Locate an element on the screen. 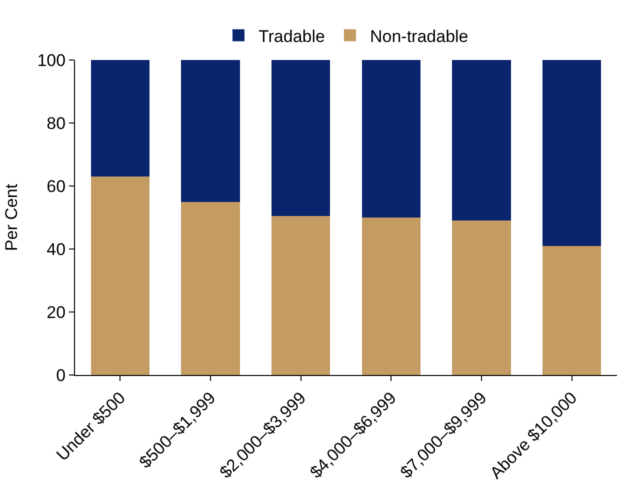 This screenshot has height=493, width=627. y-tick-label: 20 is located at coordinates (56, 312).